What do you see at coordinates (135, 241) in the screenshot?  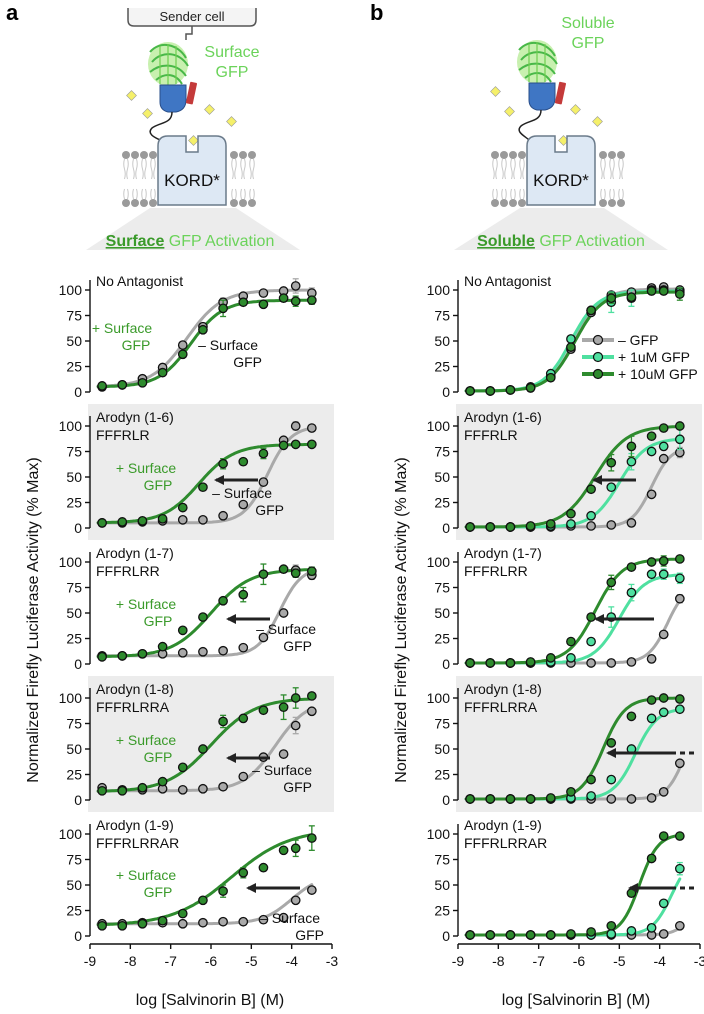 I see `title-bold-word: Surface` at bounding box center [135, 241].